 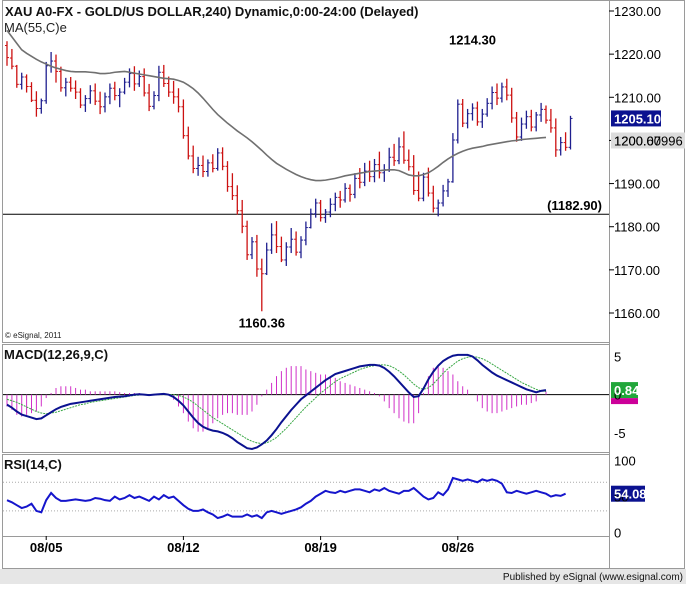 What do you see at coordinates (33, 464) in the screenshot?
I see `rsi-title: RSI(14,C)` at bounding box center [33, 464].